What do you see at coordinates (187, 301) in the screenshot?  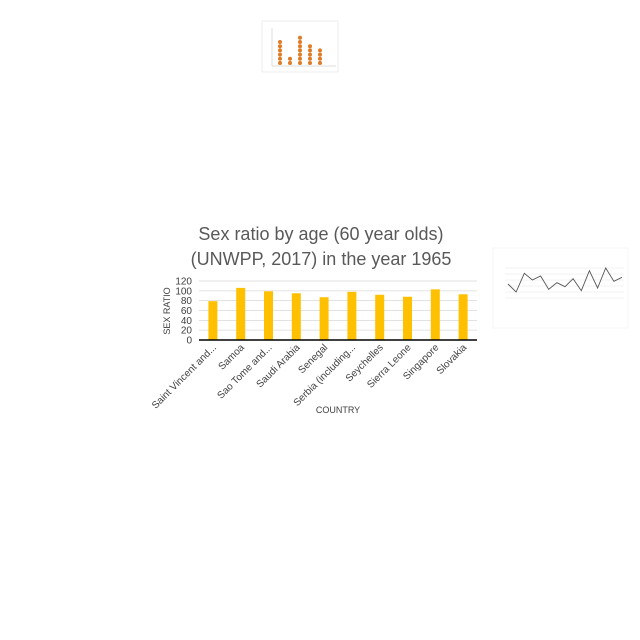 I see `y-tick-label: 80` at bounding box center [187, 301].